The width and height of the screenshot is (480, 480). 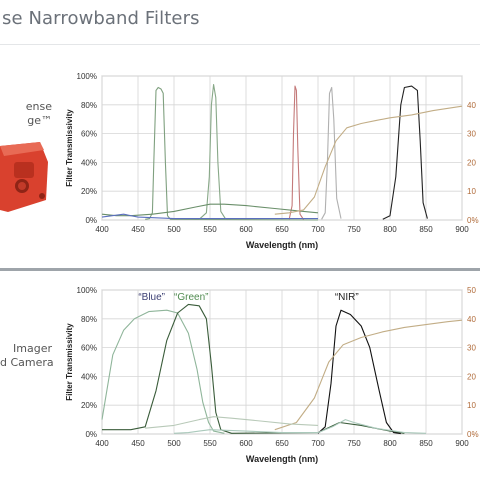 What do you see at coordinates (240, 44) in the screenshot?
I see `title-divider` at bounding box center [240, 44].